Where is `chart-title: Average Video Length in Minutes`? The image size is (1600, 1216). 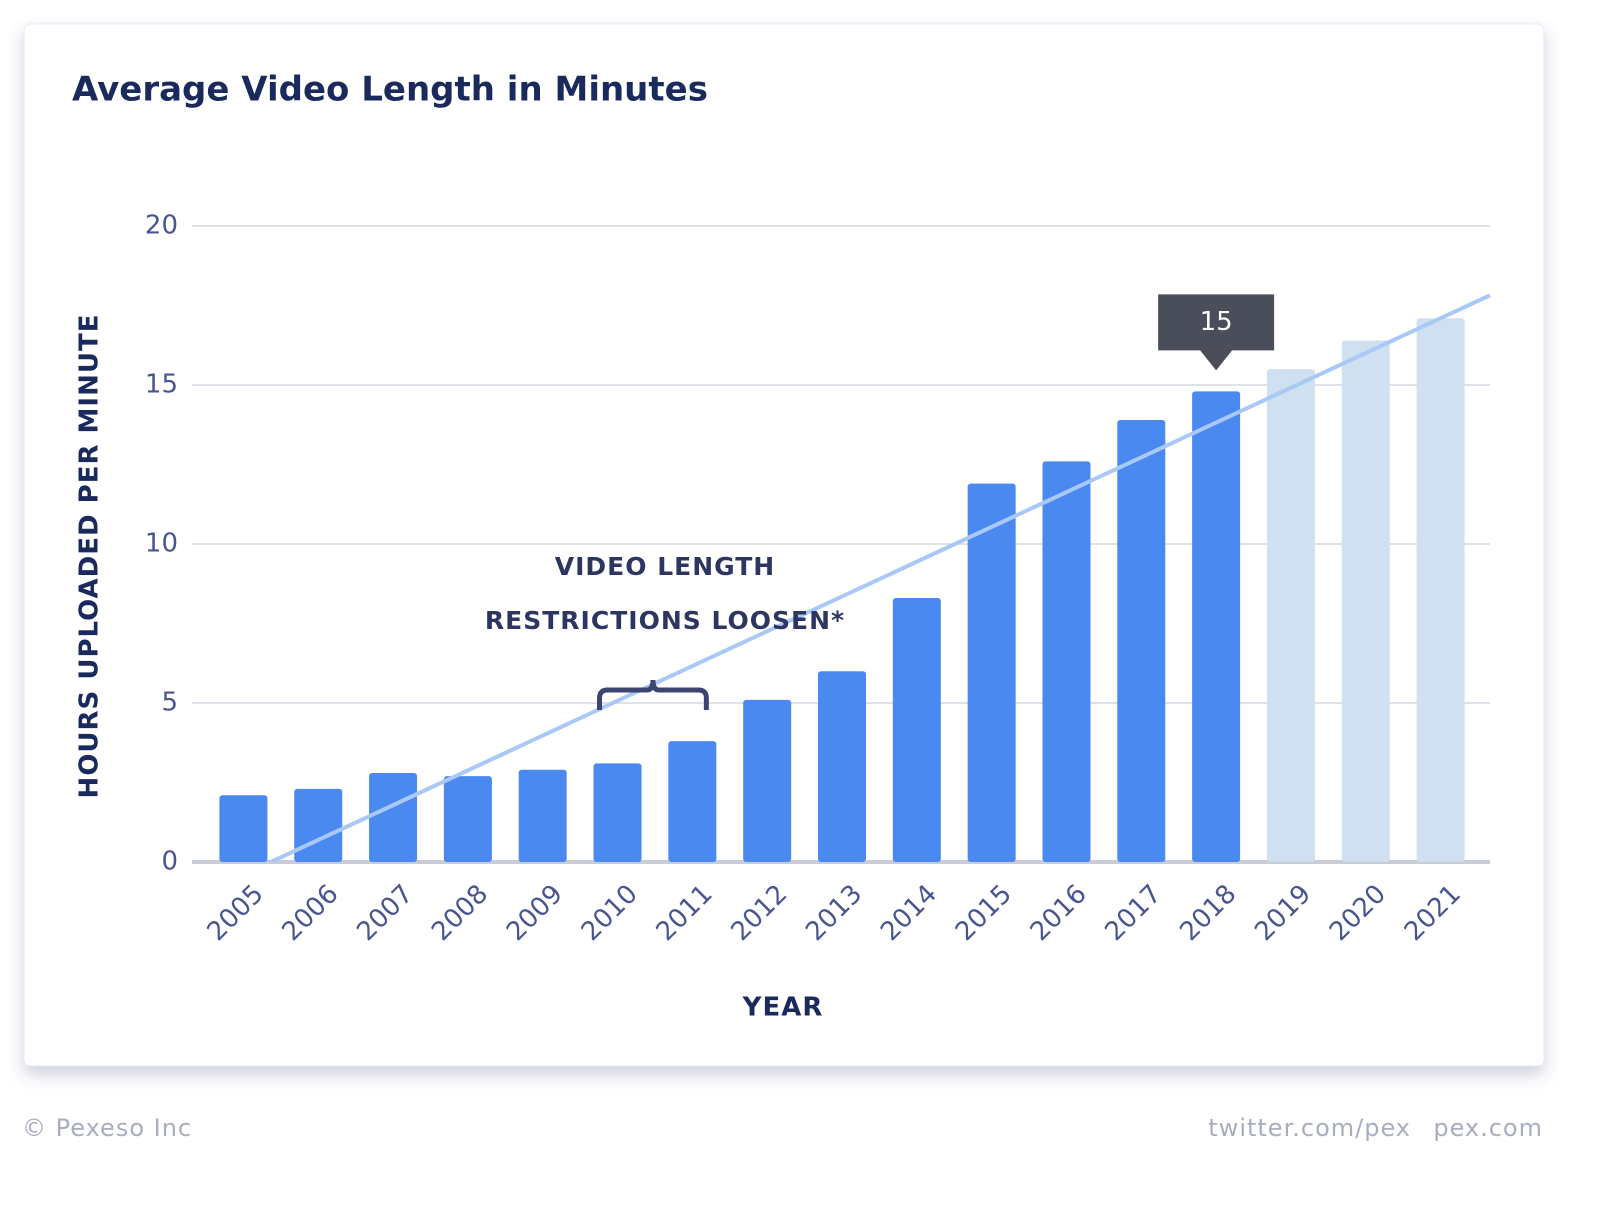 chart-title: Average Video Length in Minutes is located at coordinates (390, 90).